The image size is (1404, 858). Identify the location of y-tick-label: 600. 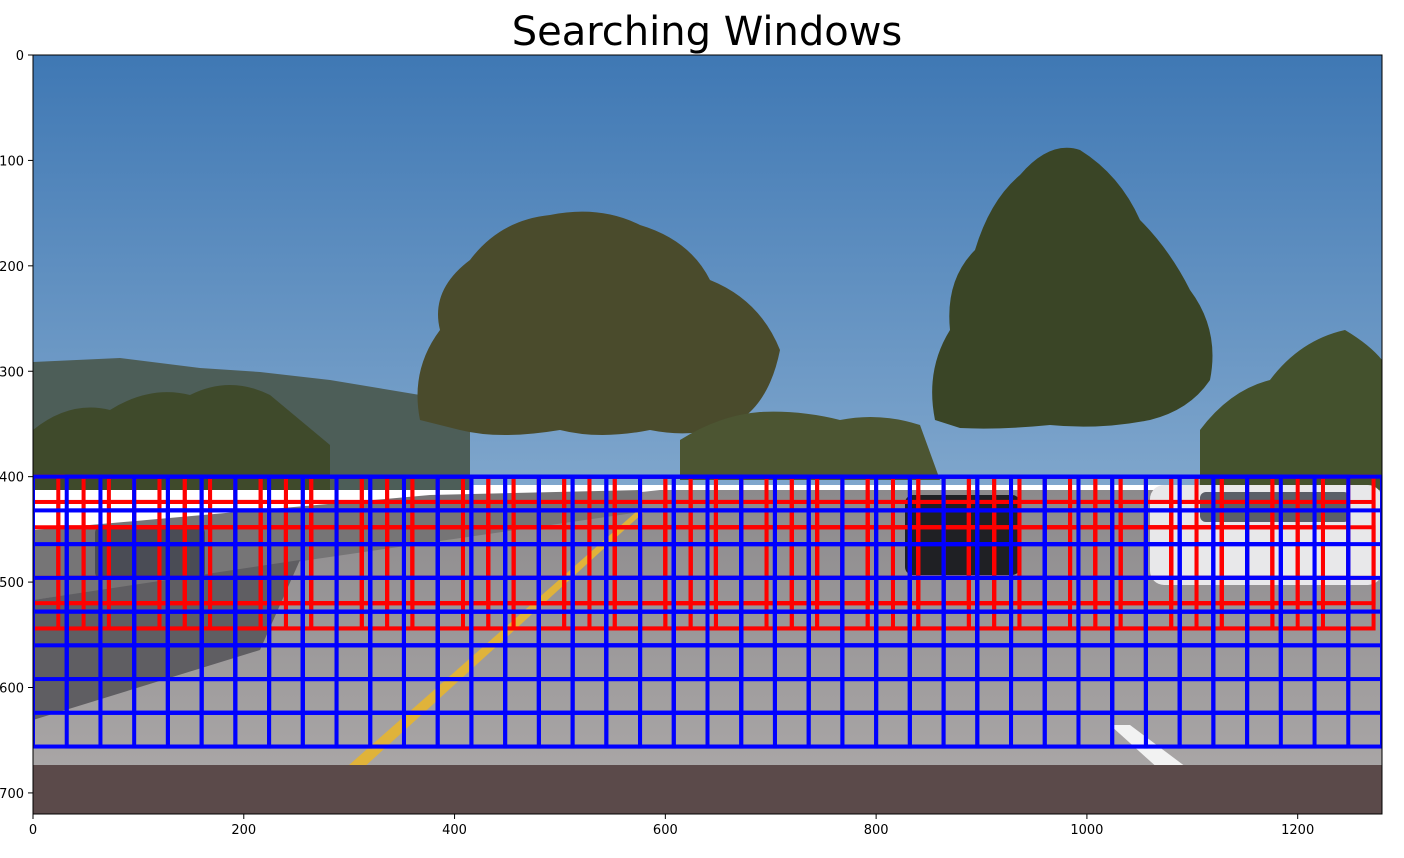
(12, 689).